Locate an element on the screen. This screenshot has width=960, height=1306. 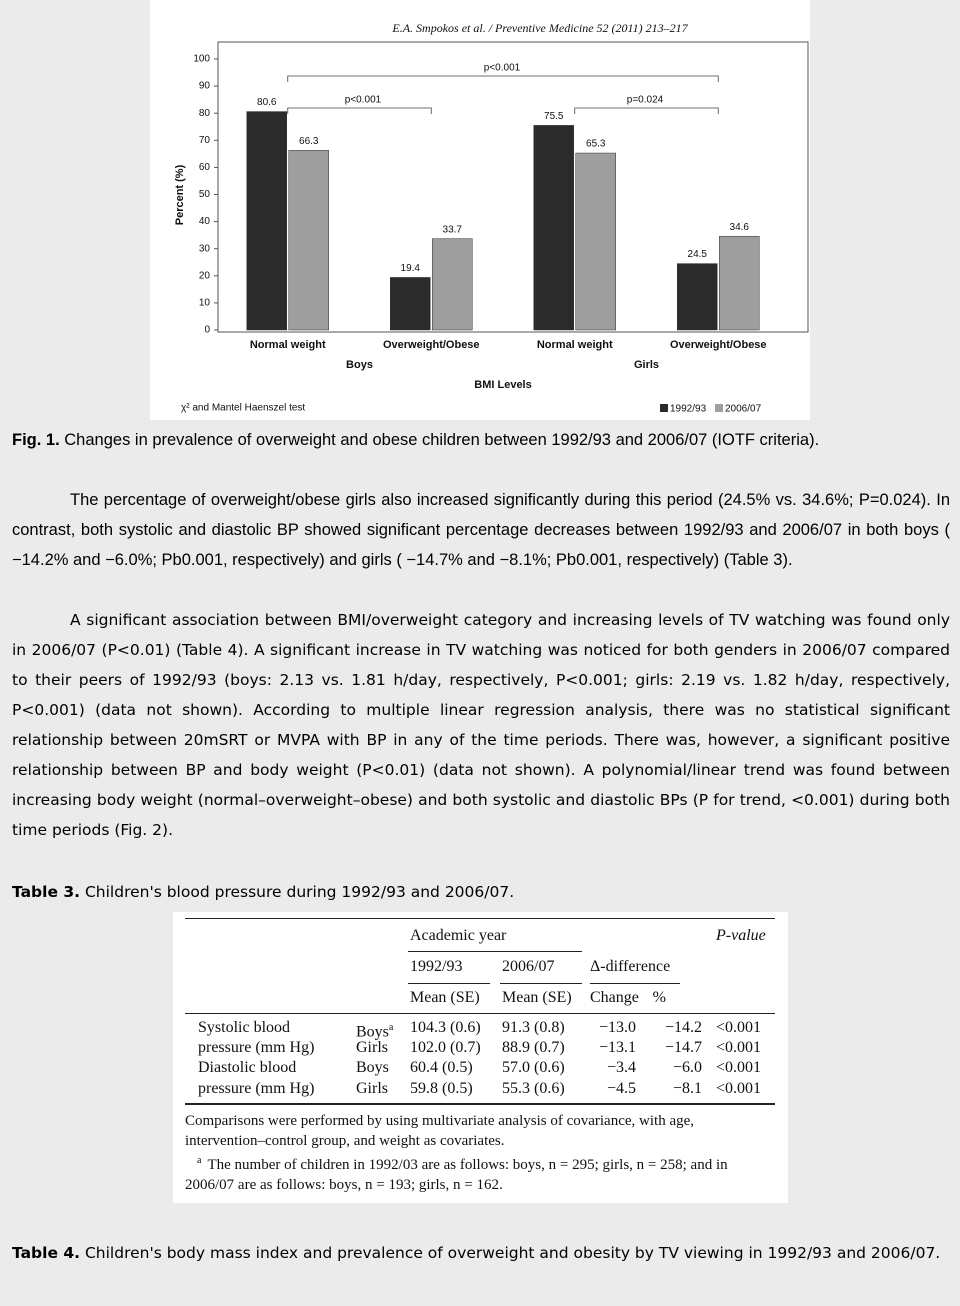
y-tick-label: 80 is located at coordinates (205, 113).